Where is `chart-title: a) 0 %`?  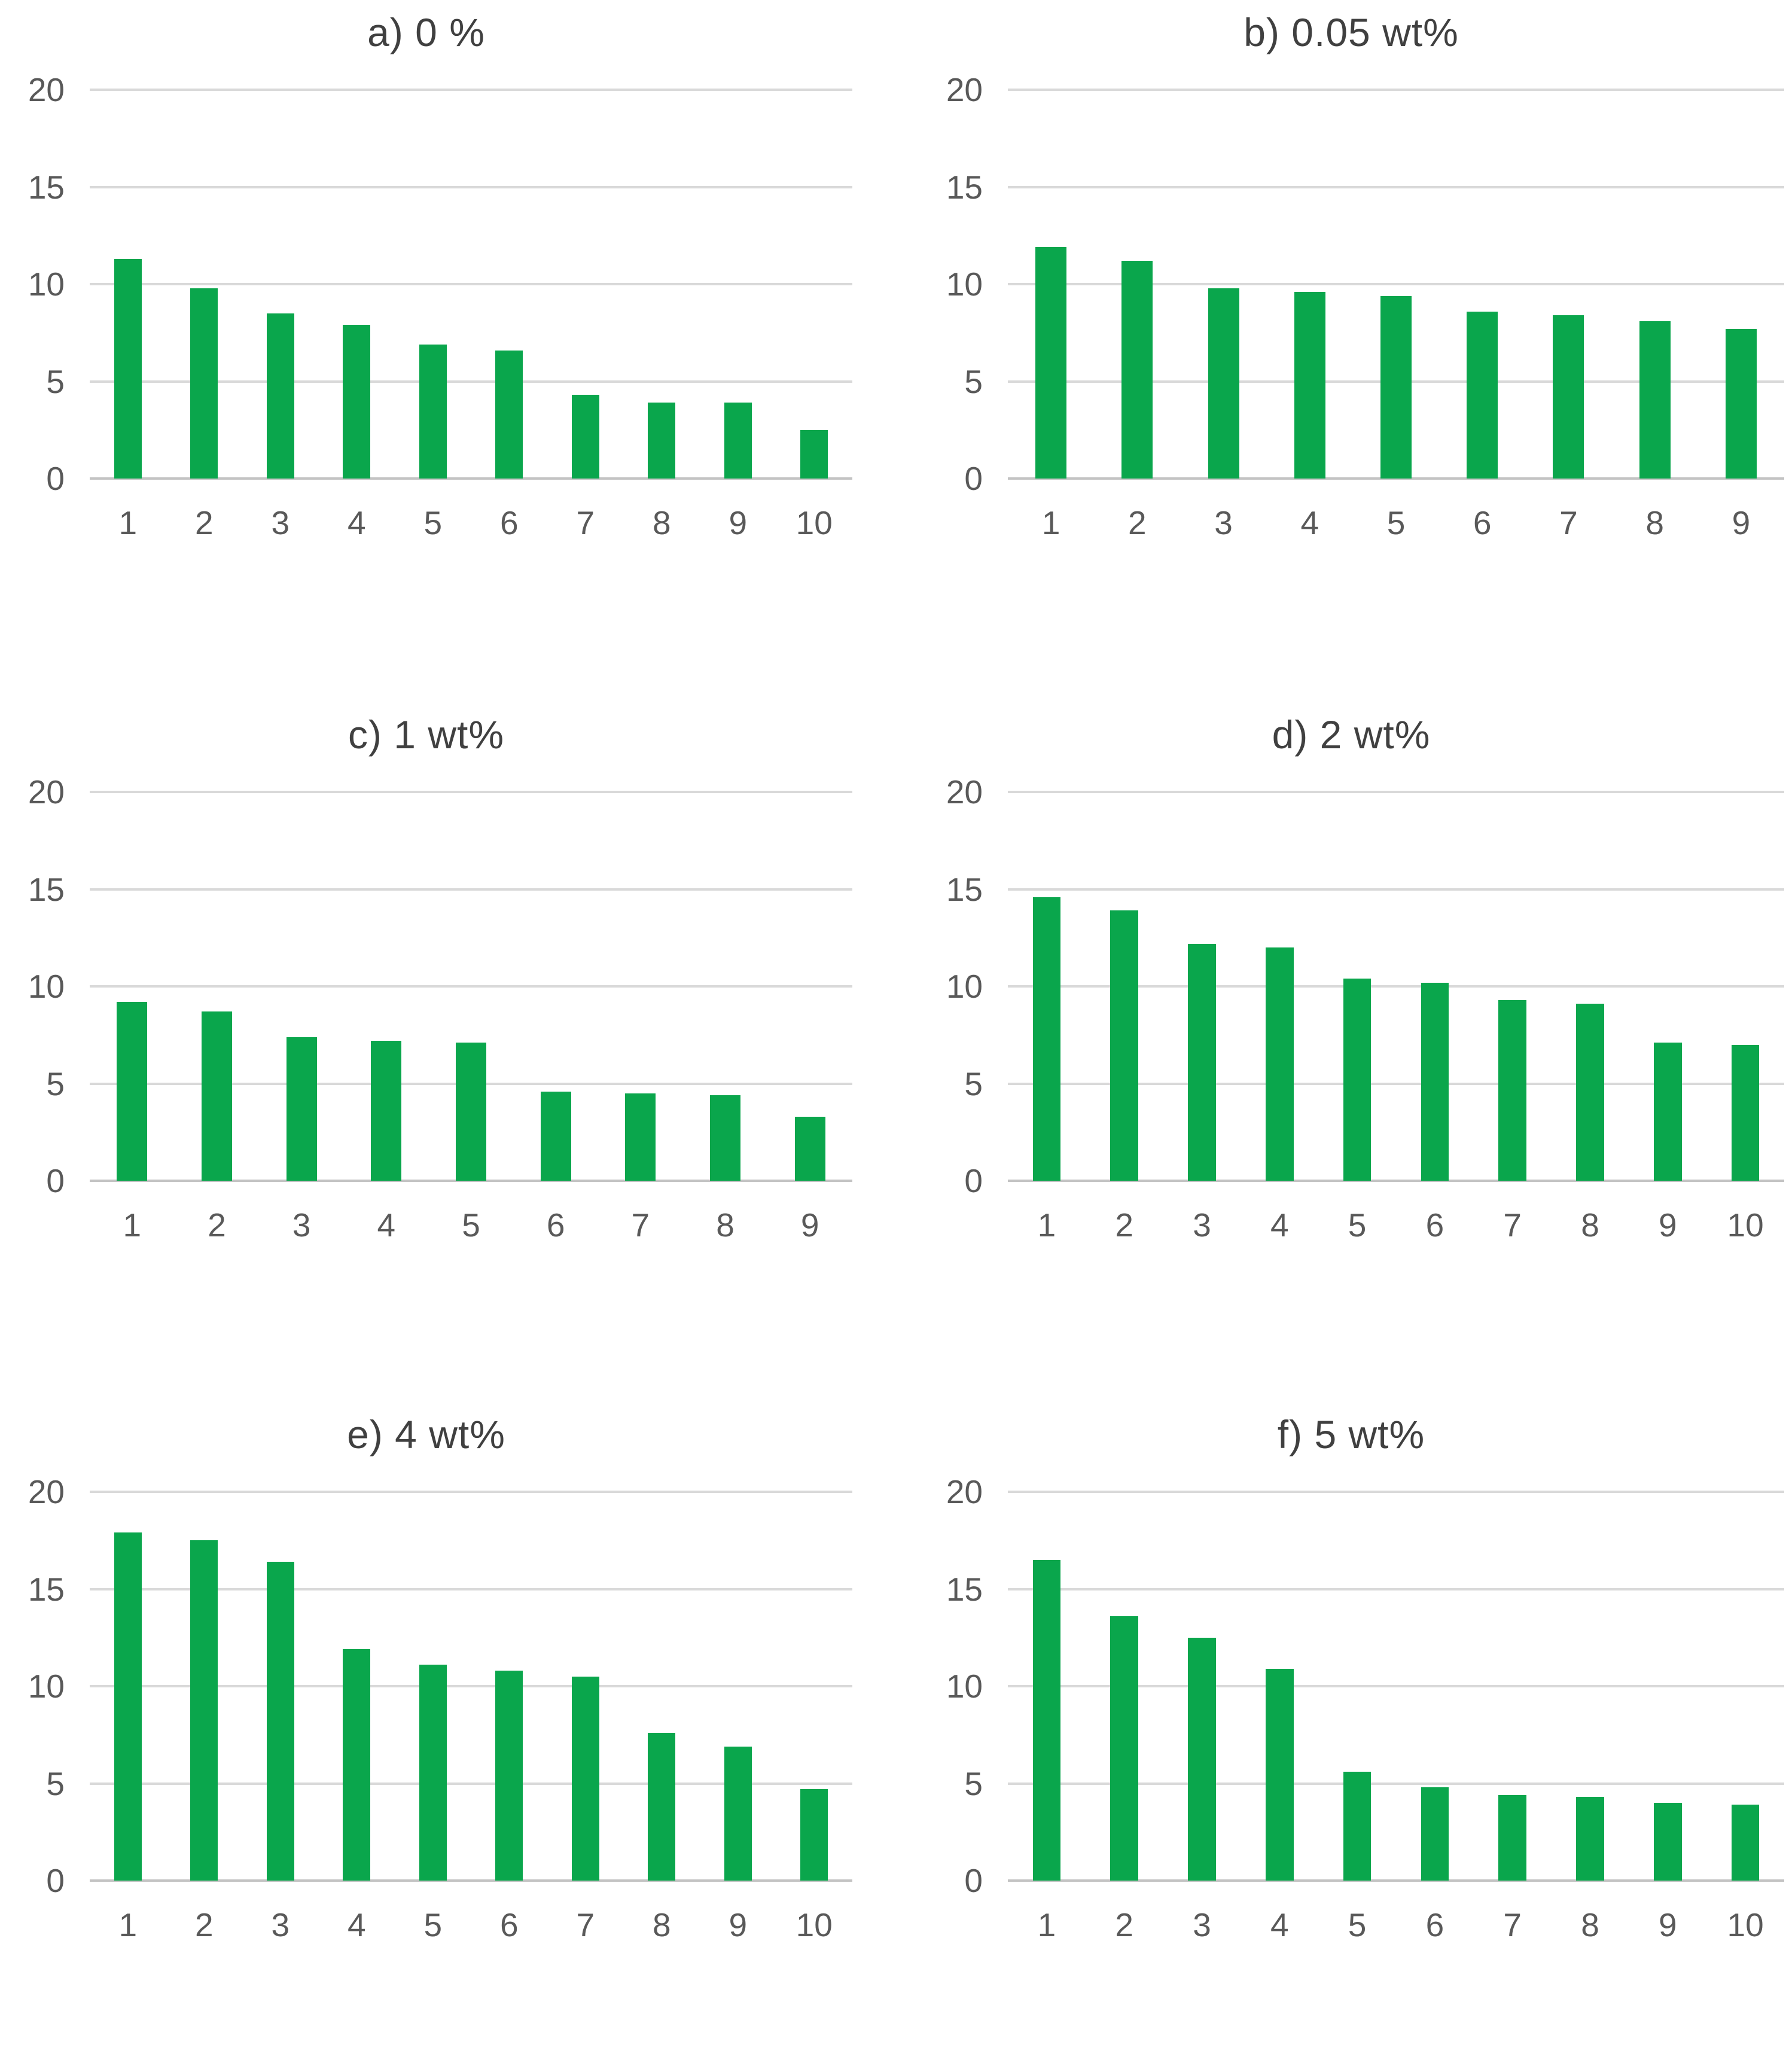 chart-title: a) 0 % is located at coordinates (426, 32).